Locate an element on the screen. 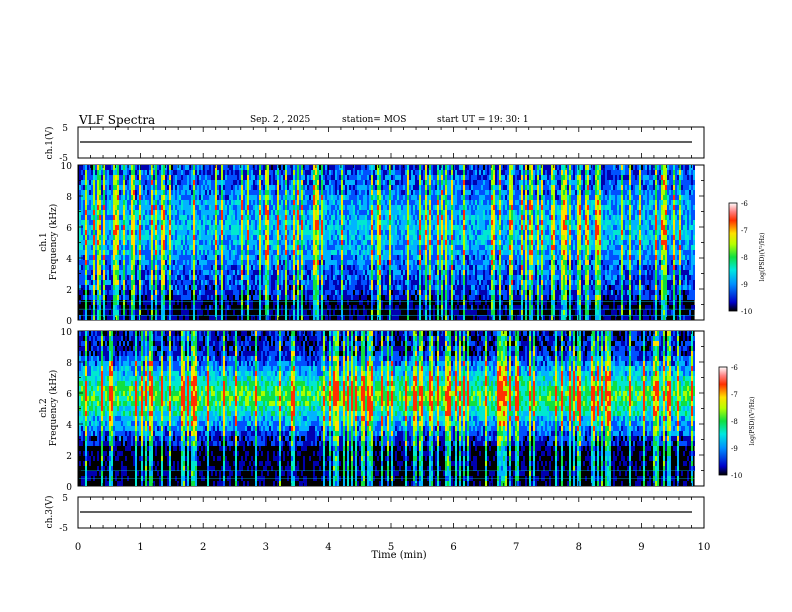  start-time-label: start UT = 19: 30: 1 is located at coordinates (483, 120).